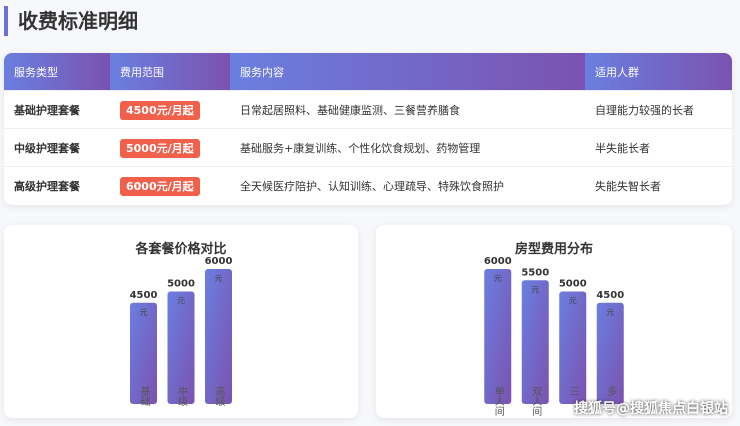  Describe the element at coordinates (407, 147) in the screenshot. I see `table-cell: 基础服务+康复训练、个性化饮食规划、药物管理` at that location.